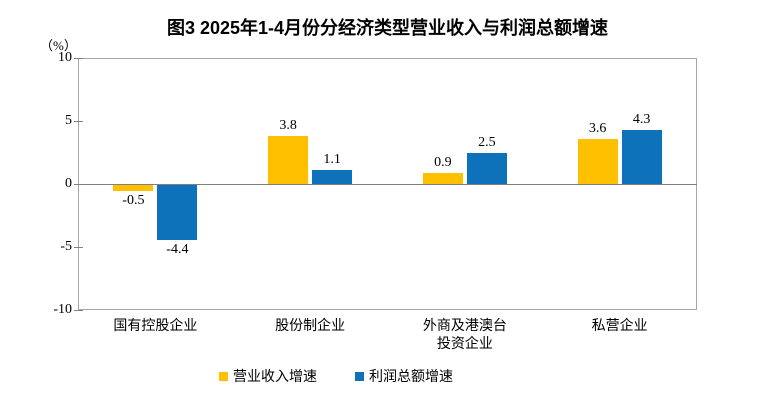 The height and width of the screenshot is (415, 761). What do you see at coordinates (65, 57) in the screenshot?
I see `y-axis-tick-label: 10` at bounding box center [65, 57].